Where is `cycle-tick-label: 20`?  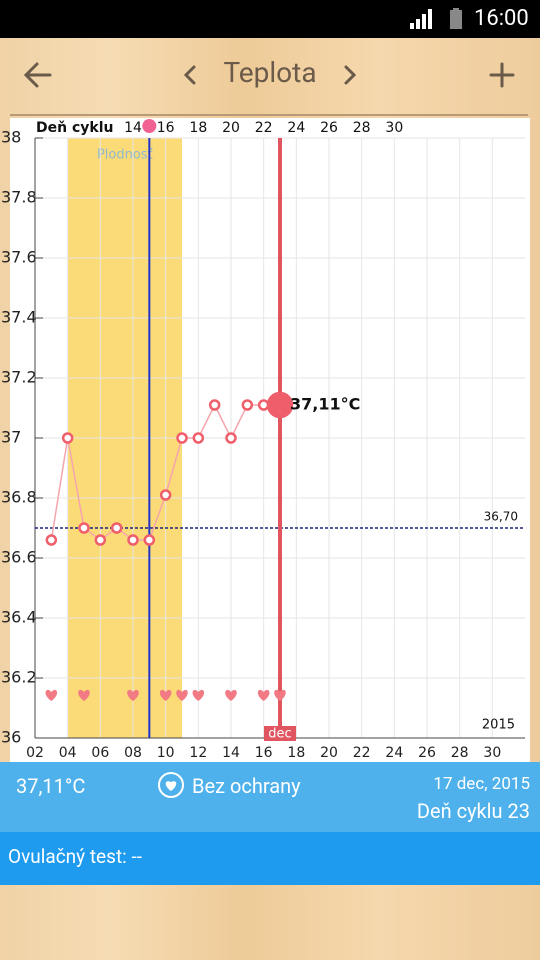
cycle-tick-label: 20 is located at coordinates (231, 128).